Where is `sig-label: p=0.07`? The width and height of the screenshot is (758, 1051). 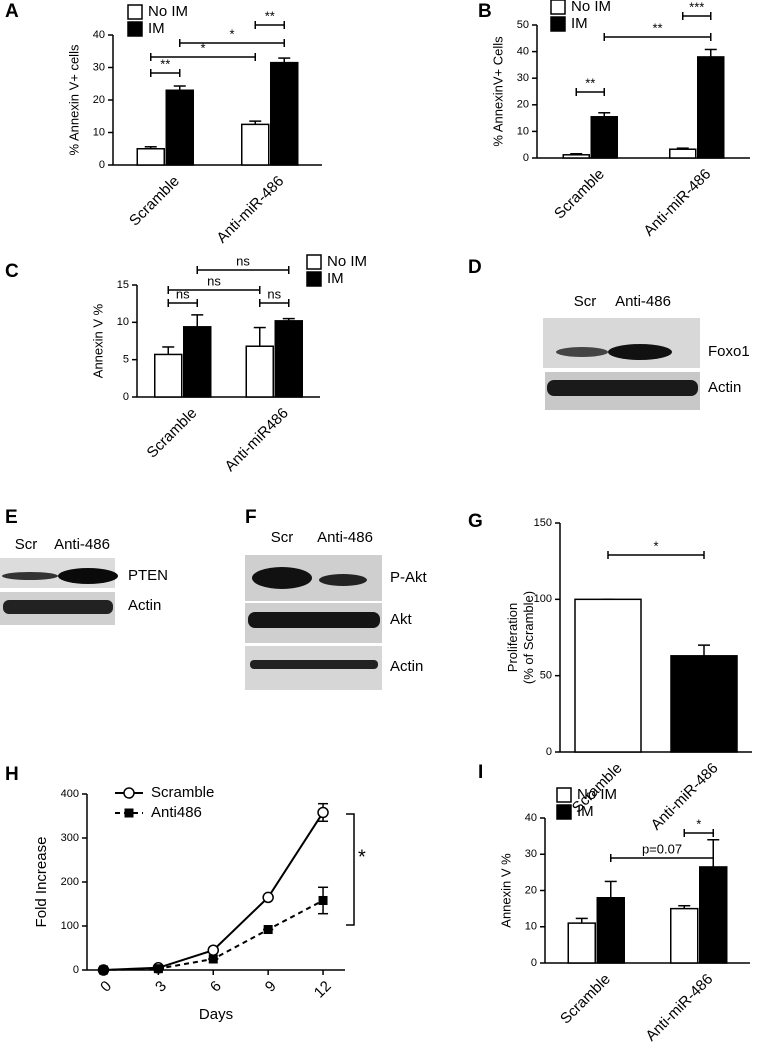
sig-label: p=0.07 is located at coordinates (662, 848).